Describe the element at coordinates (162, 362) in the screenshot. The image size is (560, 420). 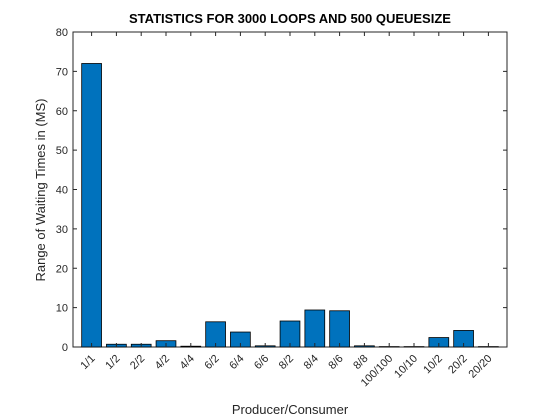
I see `x-tick-label-4-2: 4/2` at that location.